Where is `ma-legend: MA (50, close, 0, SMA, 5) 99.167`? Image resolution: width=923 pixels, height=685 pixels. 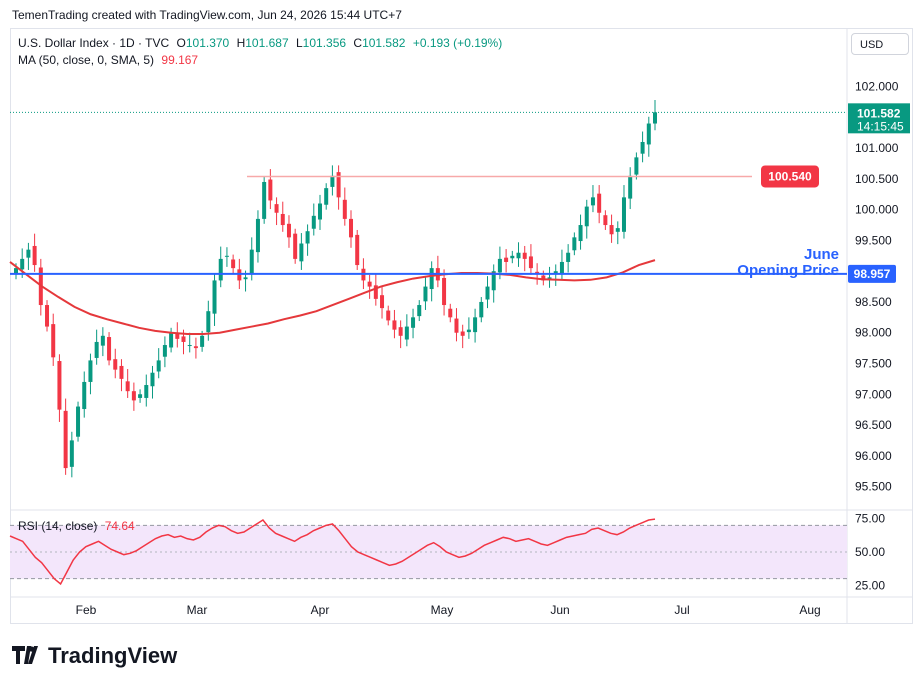
ma-legend: MA (50, close, 0, SMA, 5) 99.167 is located at coordinates (110, 60).